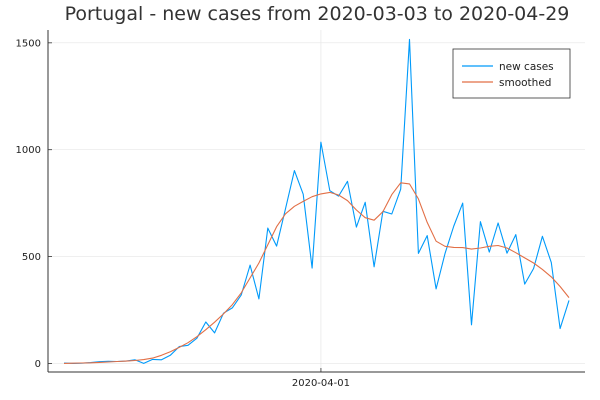 The image size is (600, 400). I want to click on legend-label-new-cases: new cases, so click(526, 67).